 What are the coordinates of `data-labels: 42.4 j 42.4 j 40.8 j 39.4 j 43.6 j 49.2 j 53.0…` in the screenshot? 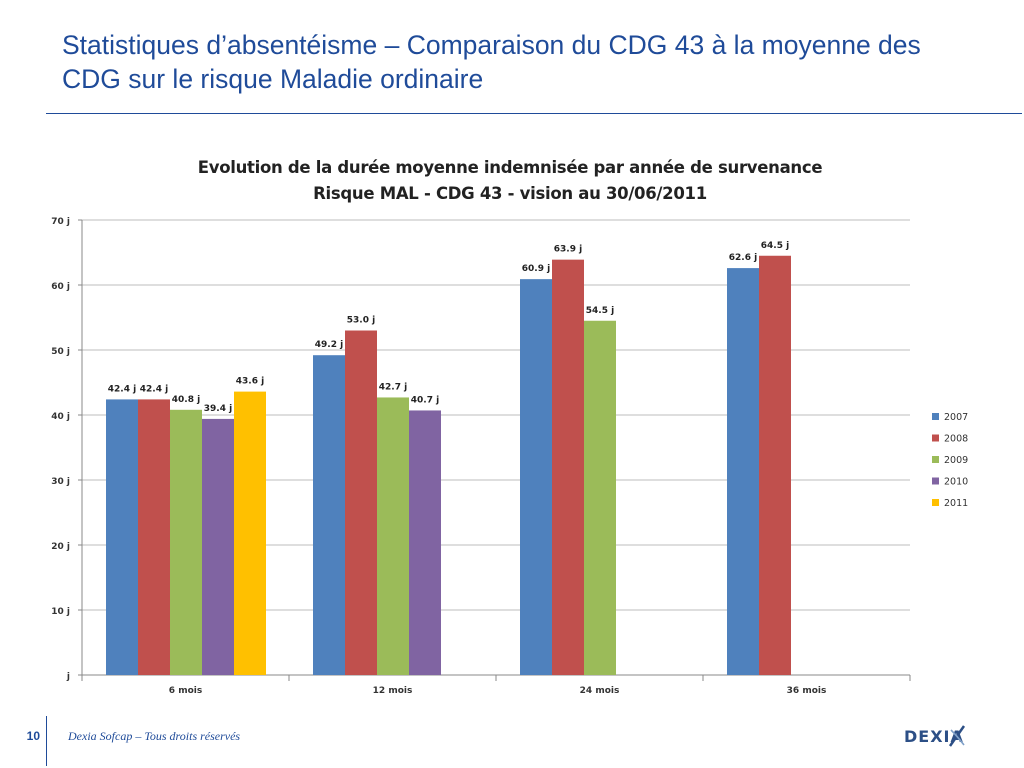 It's located at (448, 327).